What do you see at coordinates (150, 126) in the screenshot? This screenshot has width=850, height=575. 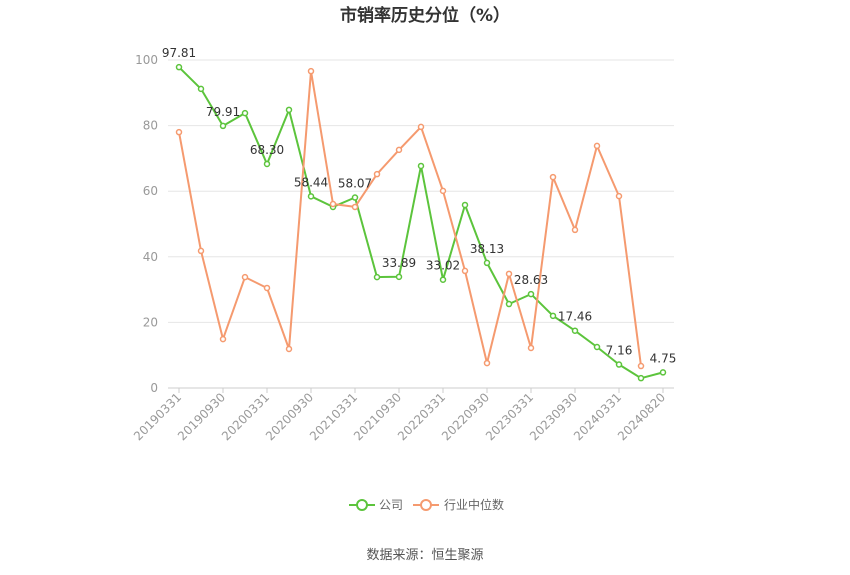 I see `y-tick-label: 80` at bounding box center [150, 126].